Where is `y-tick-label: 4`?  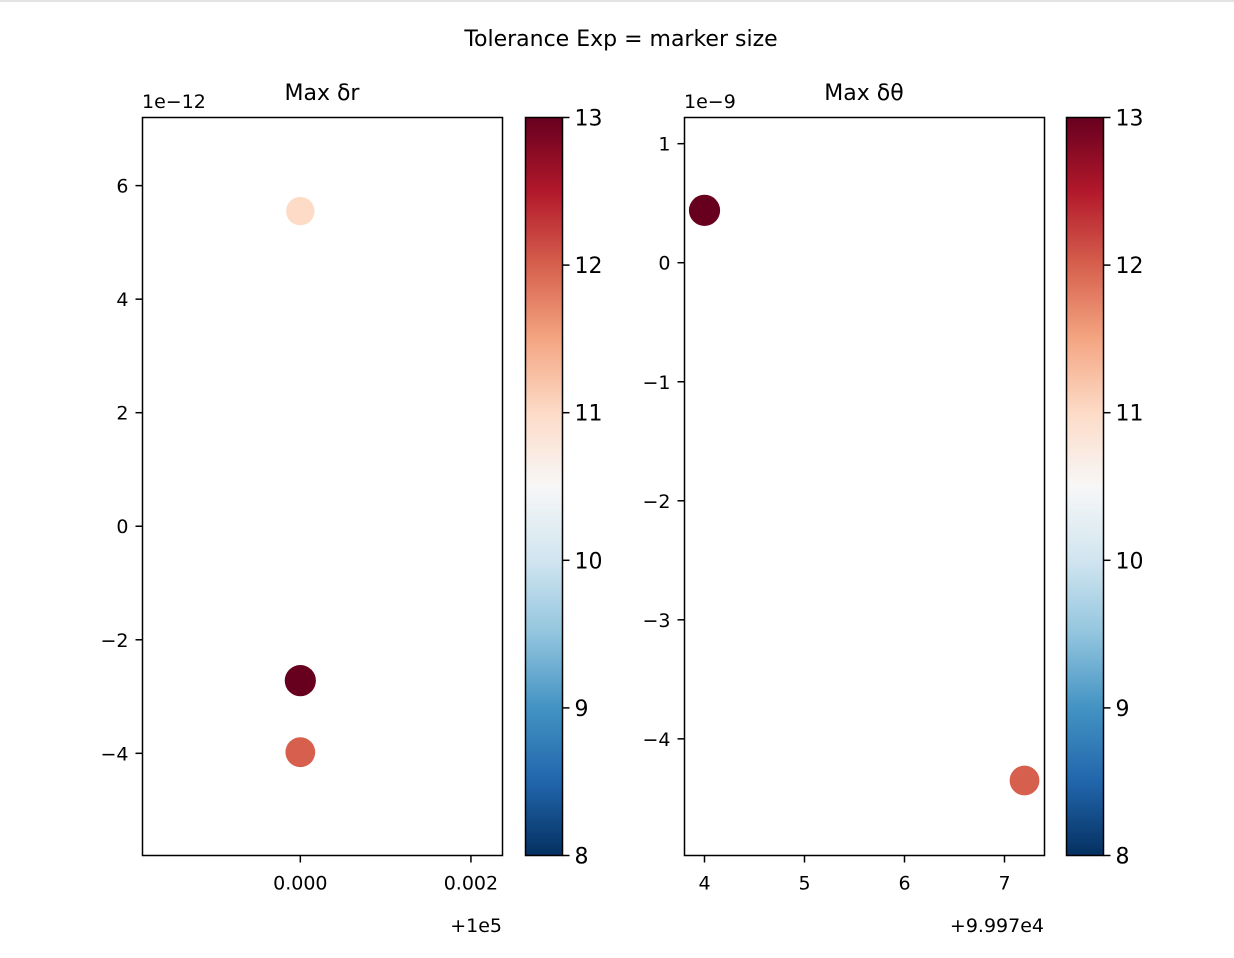 y-tick-label: 4 is located at coordinates (122, 300).